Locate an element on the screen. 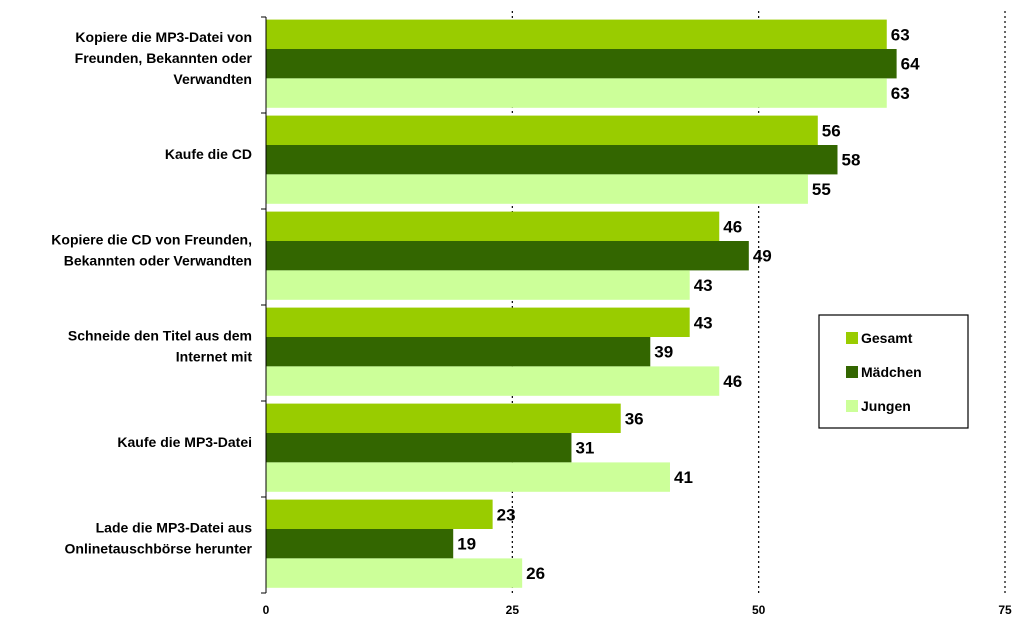 The height and width of the screenshot is (621, 1015). bar-mädchen-4 is located at coordinates (419, 448).